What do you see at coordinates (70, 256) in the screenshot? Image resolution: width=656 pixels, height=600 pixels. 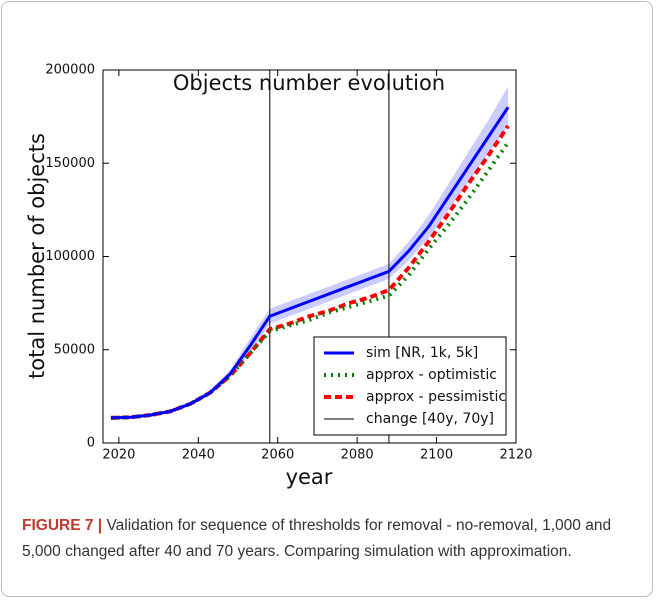 I see `y-tick-label: 100000` at bounding box center [70, 256].